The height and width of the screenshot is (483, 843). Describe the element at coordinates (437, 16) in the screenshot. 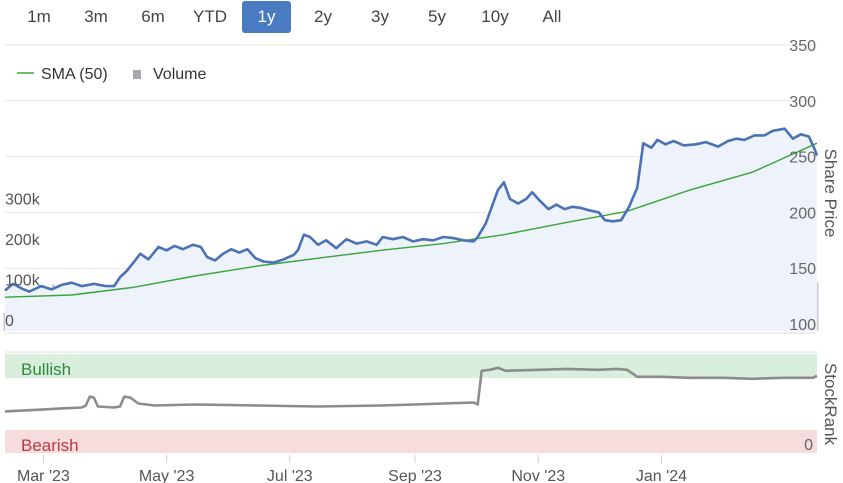

I see `range-button-5y: 5y` at that location.